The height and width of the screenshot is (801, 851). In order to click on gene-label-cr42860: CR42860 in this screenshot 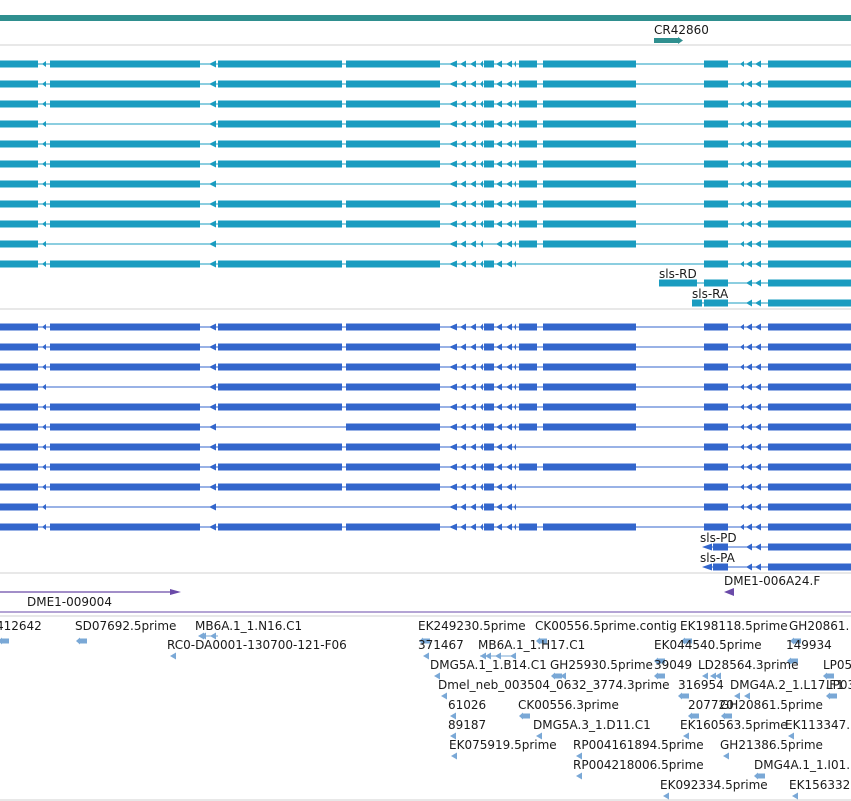, I will do `click(681, 30)`.